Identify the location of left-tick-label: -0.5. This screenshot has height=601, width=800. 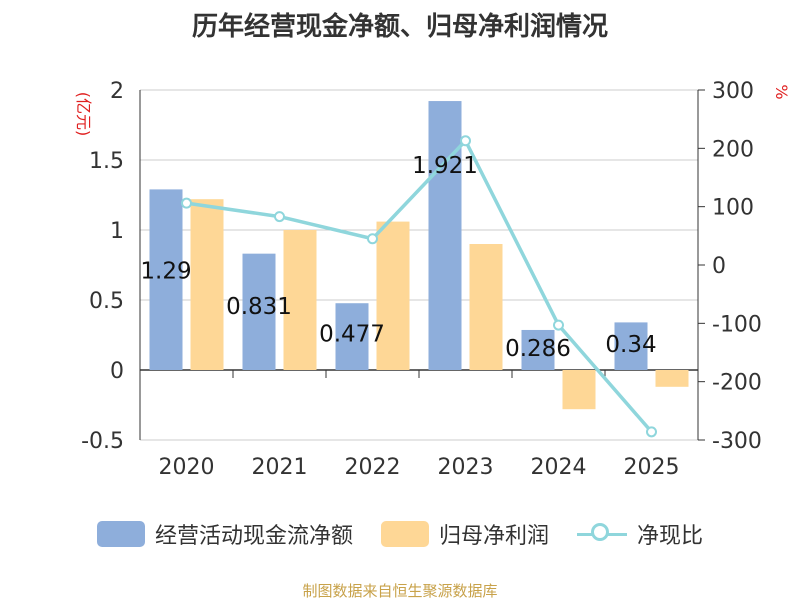
(102, 441).